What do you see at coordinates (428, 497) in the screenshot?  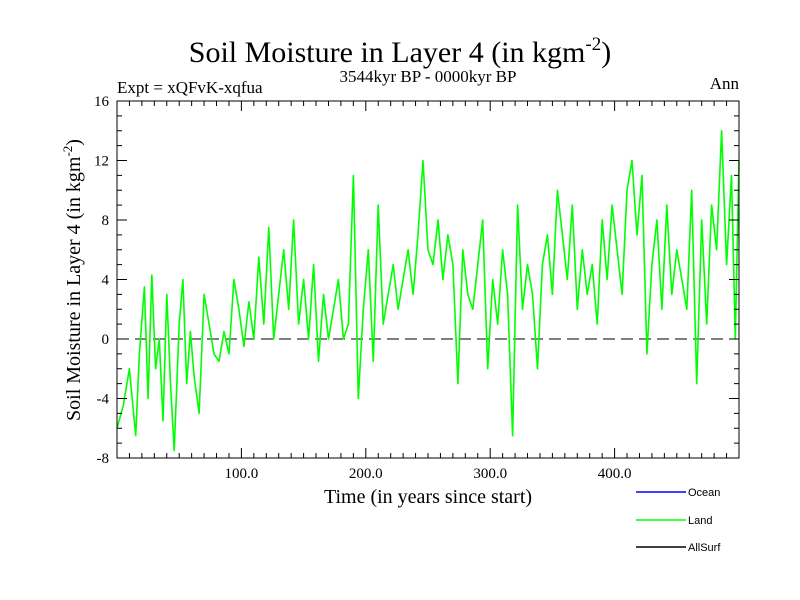 I see `x-axis-label: Time (in years since start)` at bounding box center [428, 497].